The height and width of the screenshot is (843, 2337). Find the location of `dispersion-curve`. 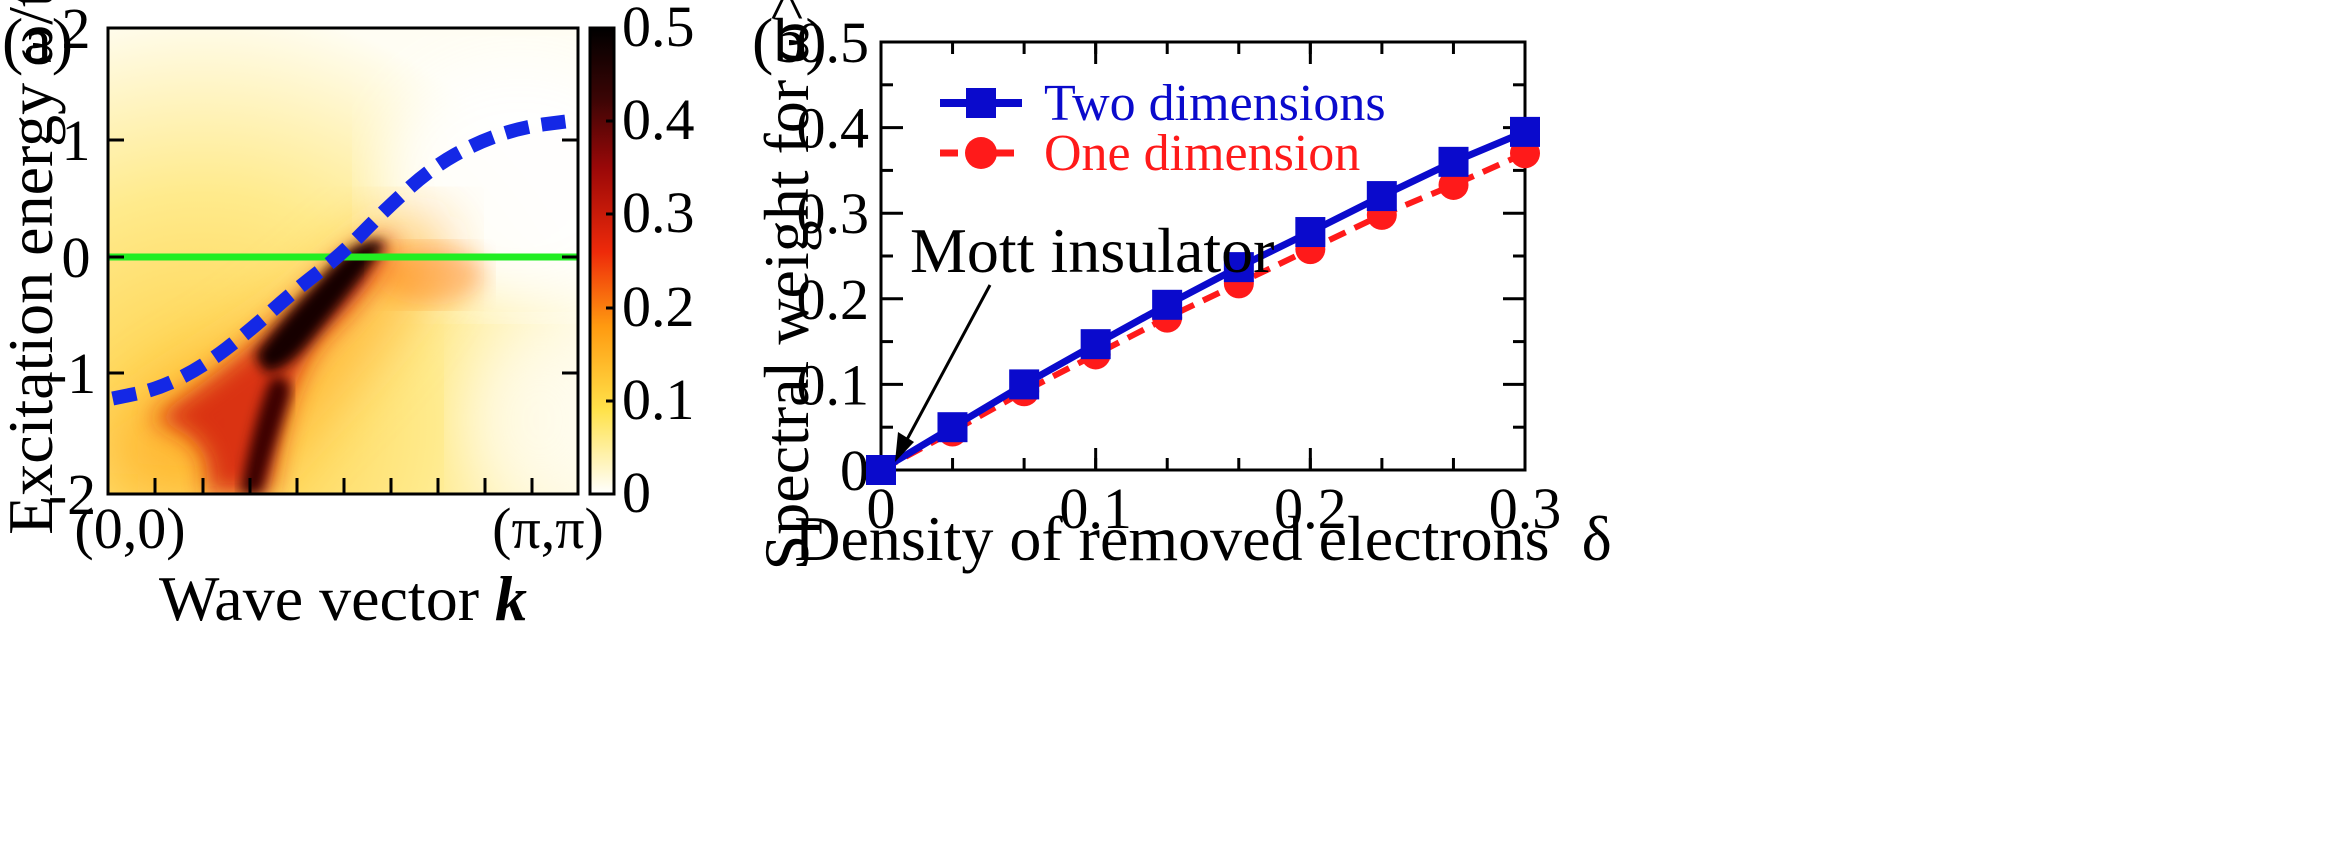

dispersion-curve is located at coordinates (341, 260).